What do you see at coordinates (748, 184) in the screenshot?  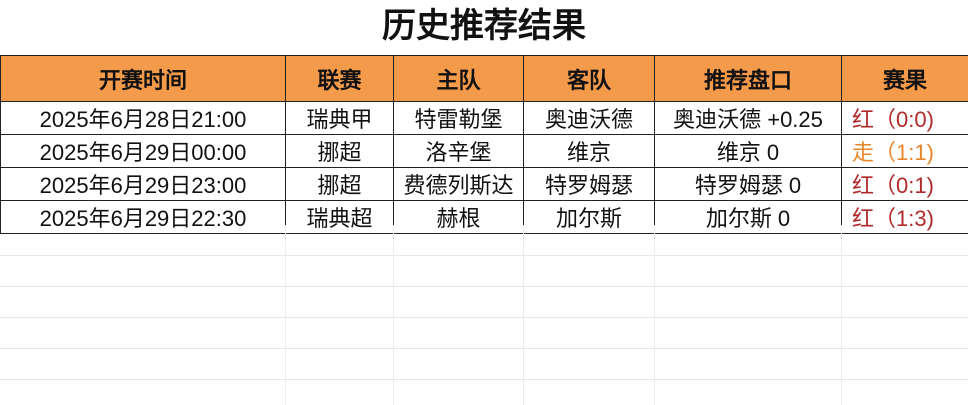 I see `cell-pick: 特罗姆瑟 0` at bounding box center [748, 184].